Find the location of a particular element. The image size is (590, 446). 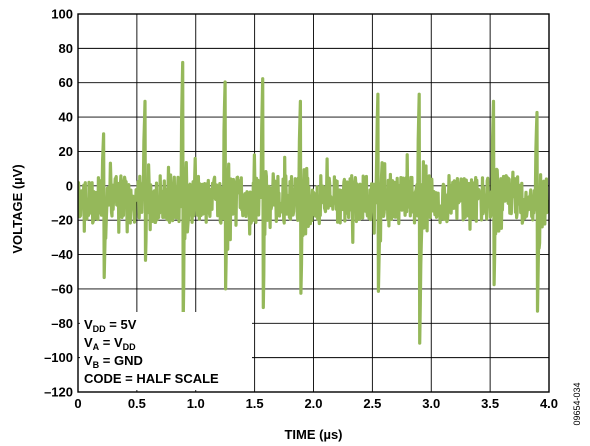

y-tick-labels: 100 80 60 40 20 0 –20 –40 –60 –80 –100 –120 is located at coordinates (58, 203).